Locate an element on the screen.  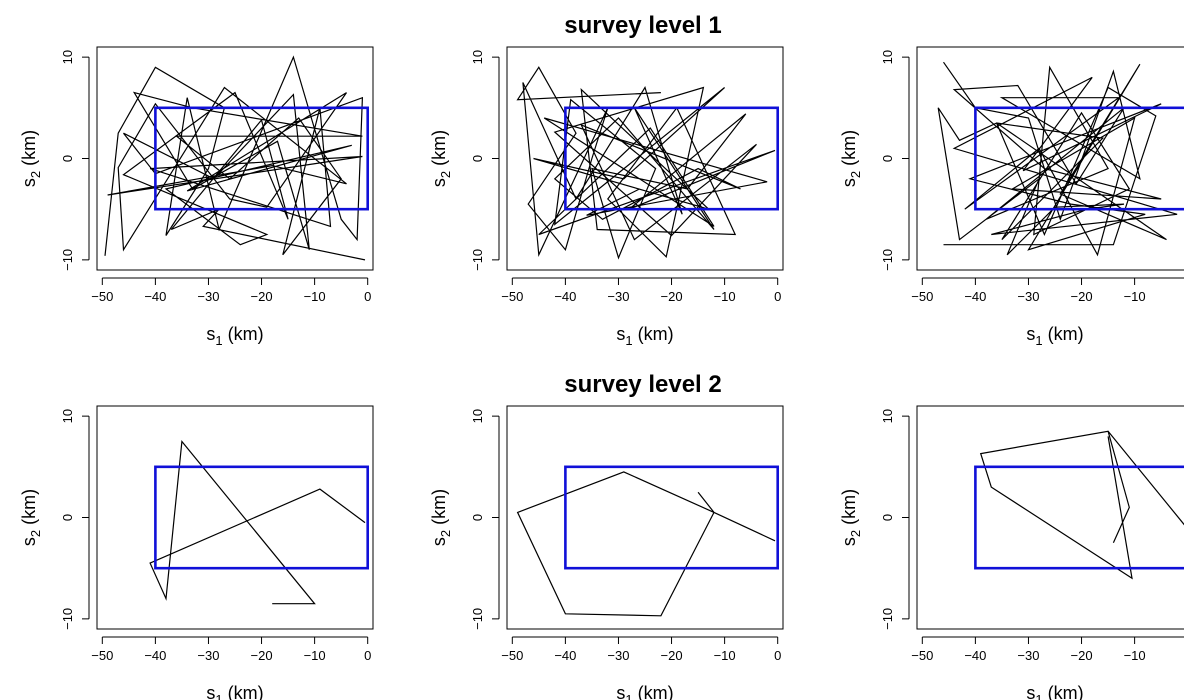
panel-level2-col2: −50 −40 −30 −20 −10 0 −10 0 10 s1 (km) s2 (km) is located at coordinates (606, 552).